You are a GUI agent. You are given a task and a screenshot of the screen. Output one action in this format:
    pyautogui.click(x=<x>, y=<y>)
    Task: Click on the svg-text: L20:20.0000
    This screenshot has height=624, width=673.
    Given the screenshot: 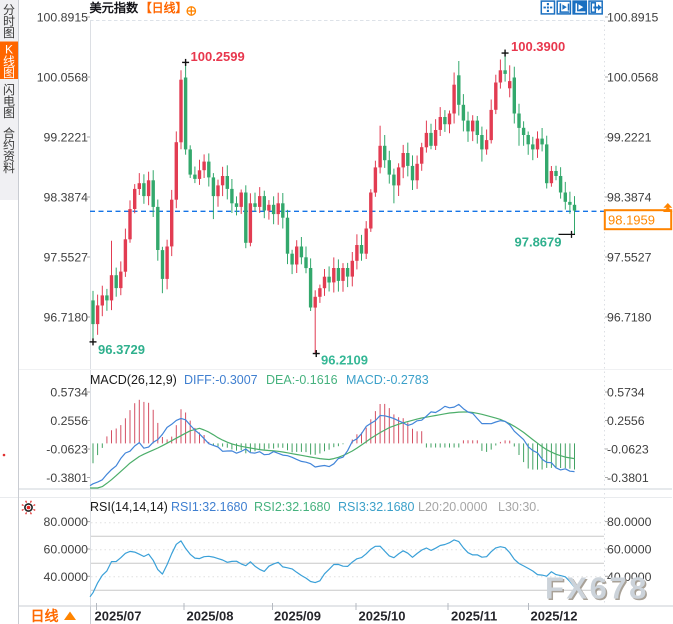 What is the action you would take?
    pyautogui.click(x=453, y=507)
    